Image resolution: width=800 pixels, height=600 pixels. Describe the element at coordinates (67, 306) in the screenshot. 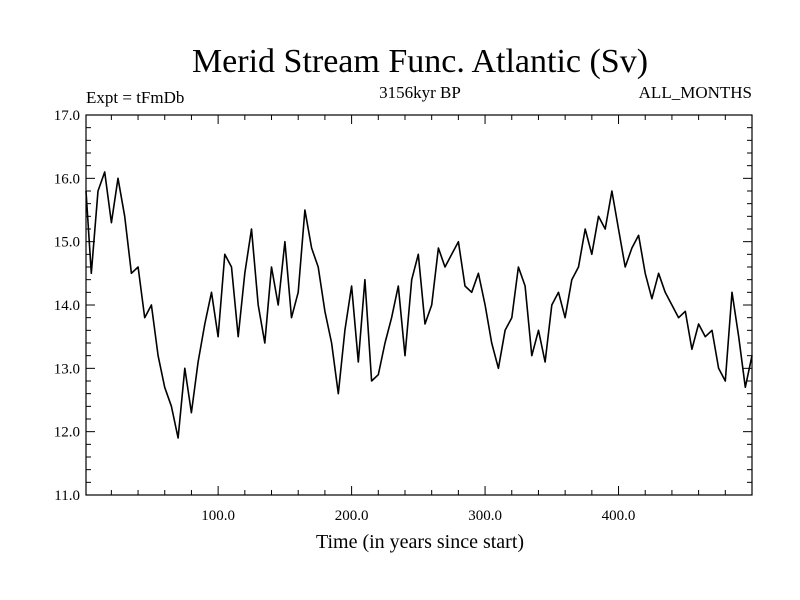

I see `y-tick-label: 14.0` at that location.